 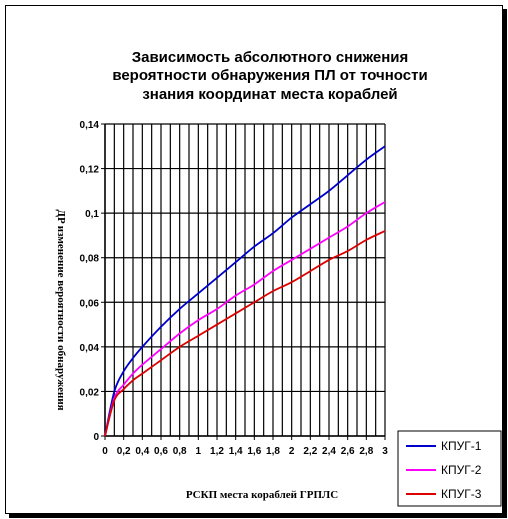 What do you see at coordinates (92, 214) in the screenshot?
I see `y-tick-label: 0,1` at bounding box center [92, 214].